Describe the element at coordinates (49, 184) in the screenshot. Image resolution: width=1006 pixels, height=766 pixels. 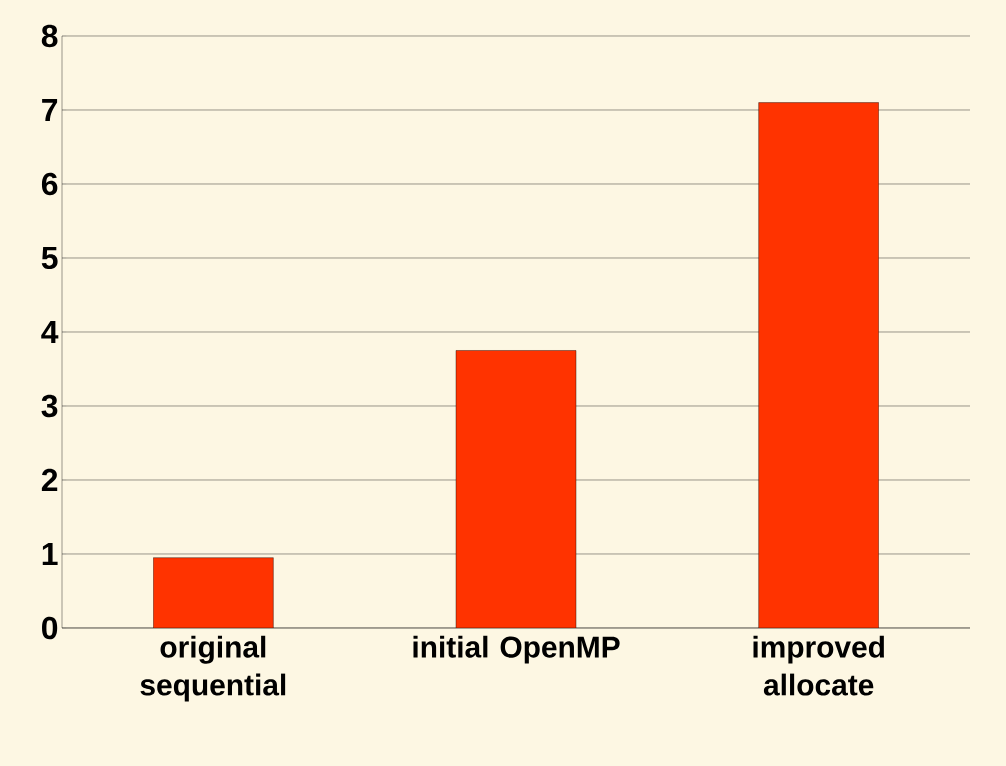
I see `y-tick-label: 6` at that location.